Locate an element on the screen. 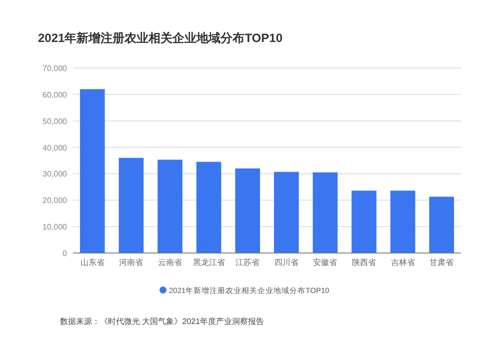  x-tick-label: 甘肃省 is located at coordinates (442, 262).